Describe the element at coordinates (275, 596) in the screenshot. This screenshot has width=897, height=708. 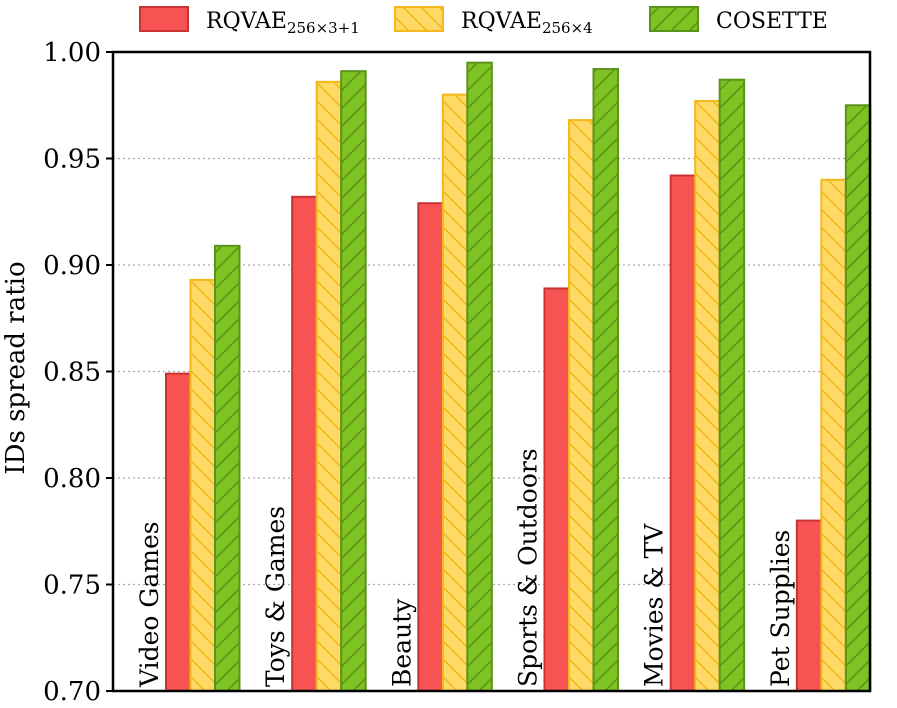
I see `category-label: Toys & Games` at that location.